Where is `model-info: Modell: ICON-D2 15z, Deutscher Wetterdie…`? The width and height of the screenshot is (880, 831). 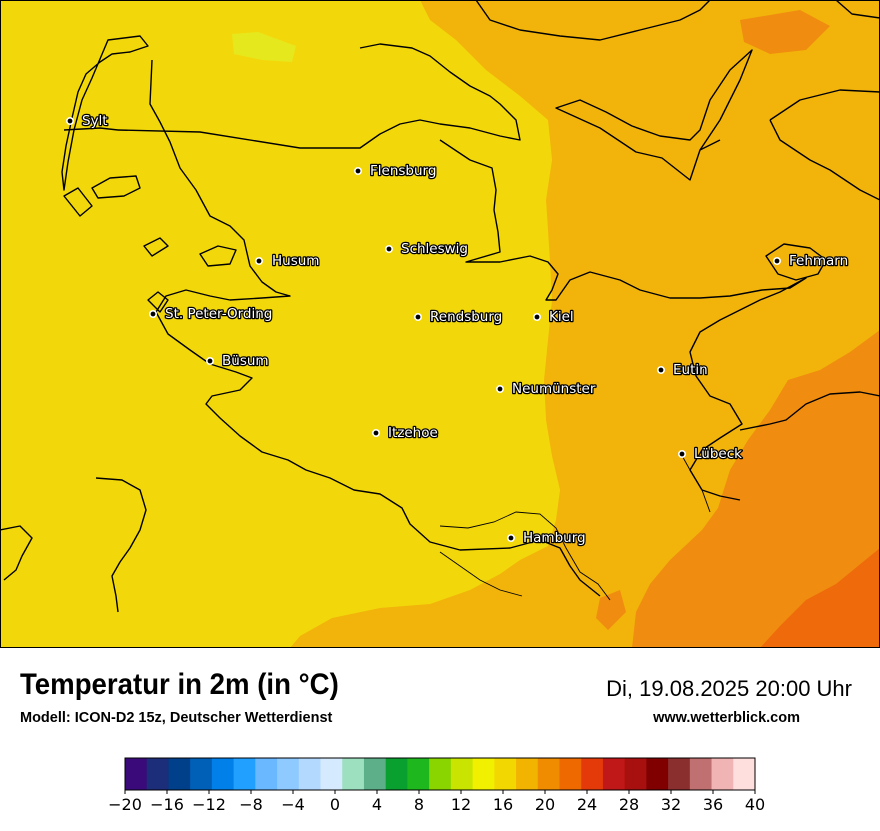 model-info: Modell: ICON-D2 15z, Deutscher Wetterdie… is located at coordinates (176, 718).